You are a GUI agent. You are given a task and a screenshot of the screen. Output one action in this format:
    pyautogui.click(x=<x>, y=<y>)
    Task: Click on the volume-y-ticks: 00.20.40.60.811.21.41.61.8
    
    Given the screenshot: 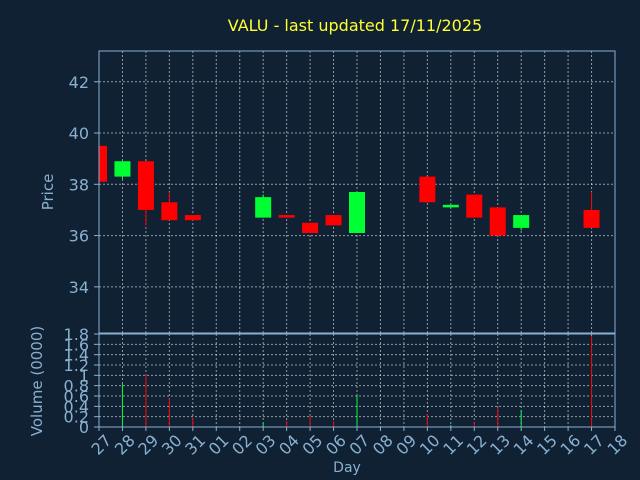 What is the action you would take?
    pyautogui.click(x=81, y=381)
    